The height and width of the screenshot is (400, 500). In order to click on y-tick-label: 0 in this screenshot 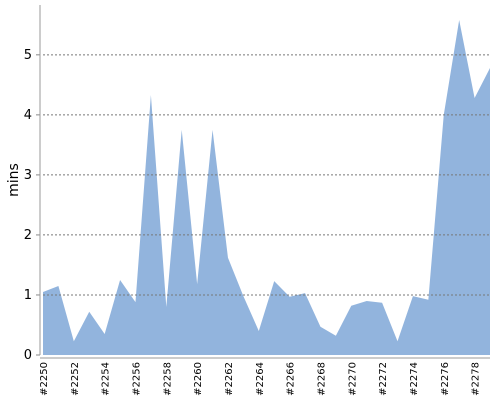, I will do `click(28, 355)`.